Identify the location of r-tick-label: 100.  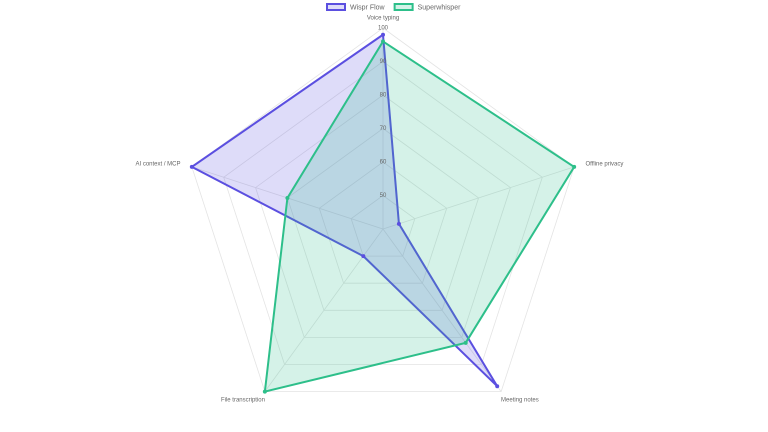
(383, 29).